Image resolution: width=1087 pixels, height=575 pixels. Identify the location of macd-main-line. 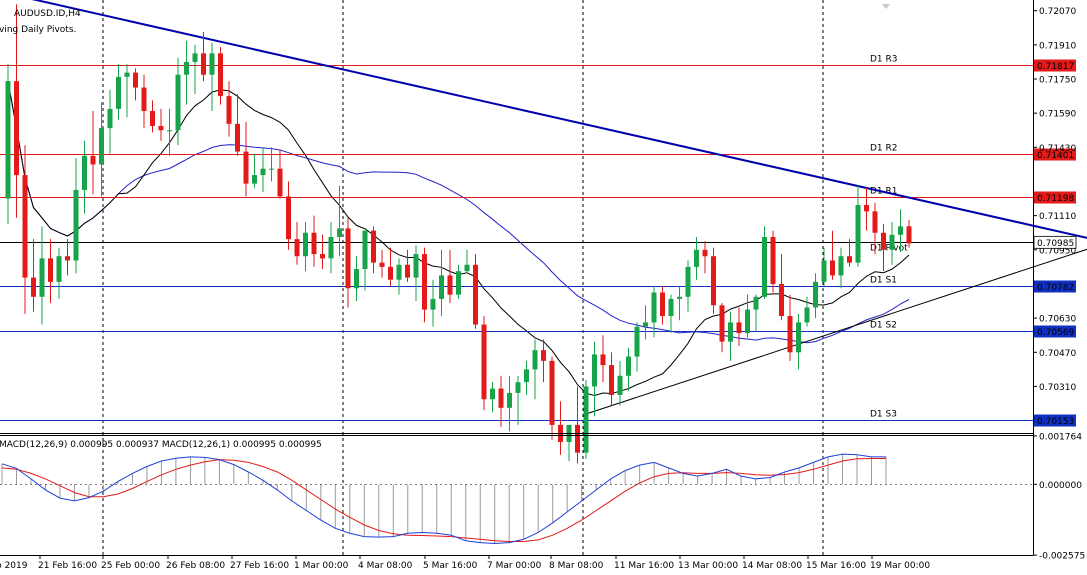
(443, 499).